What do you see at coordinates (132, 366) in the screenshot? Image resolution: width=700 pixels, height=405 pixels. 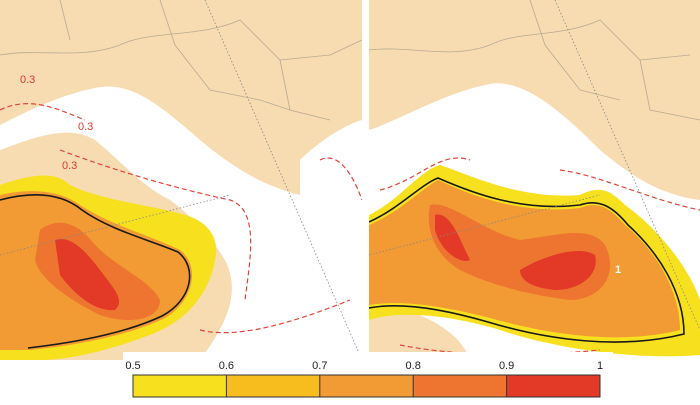 I see `tick-label: 0.5` at bounding box center [132, 366].